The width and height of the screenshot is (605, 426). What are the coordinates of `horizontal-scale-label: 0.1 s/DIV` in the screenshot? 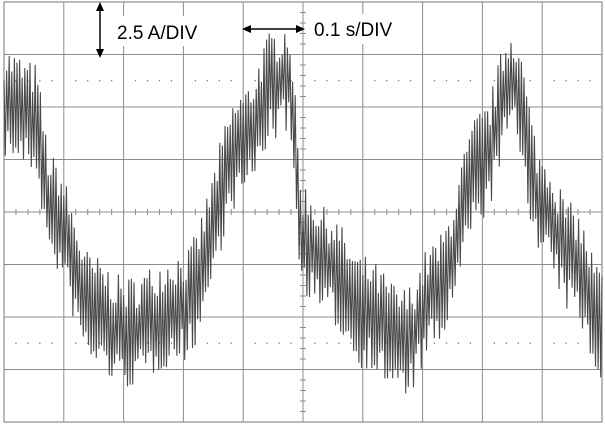 It's located at (353, 30).